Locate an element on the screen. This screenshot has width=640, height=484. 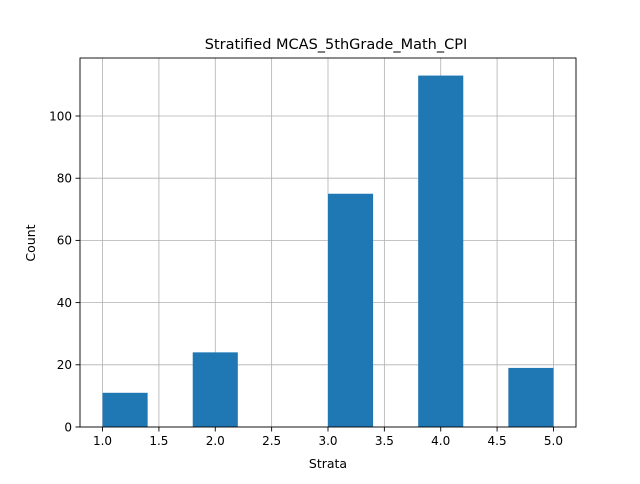
x-tick-label: 1.5 is located at coordinates (158, 441).